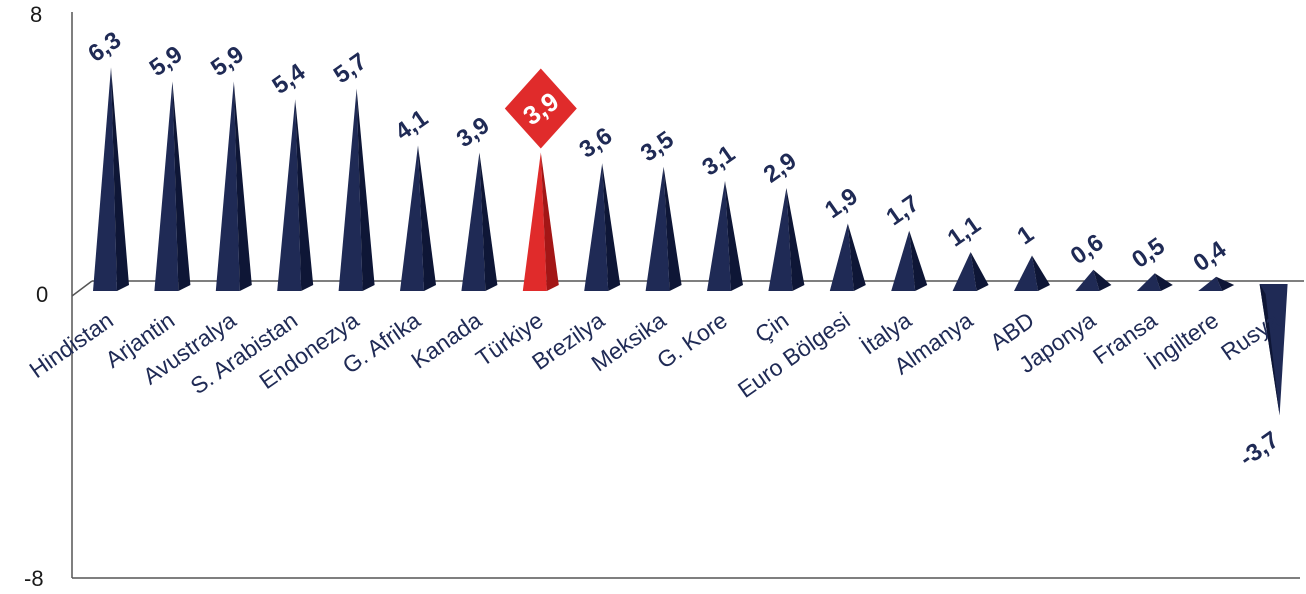 The height and width of the screenshot is (594, 1306). I want to click on bar-group: 2,9 Çin, so click(777, 247).